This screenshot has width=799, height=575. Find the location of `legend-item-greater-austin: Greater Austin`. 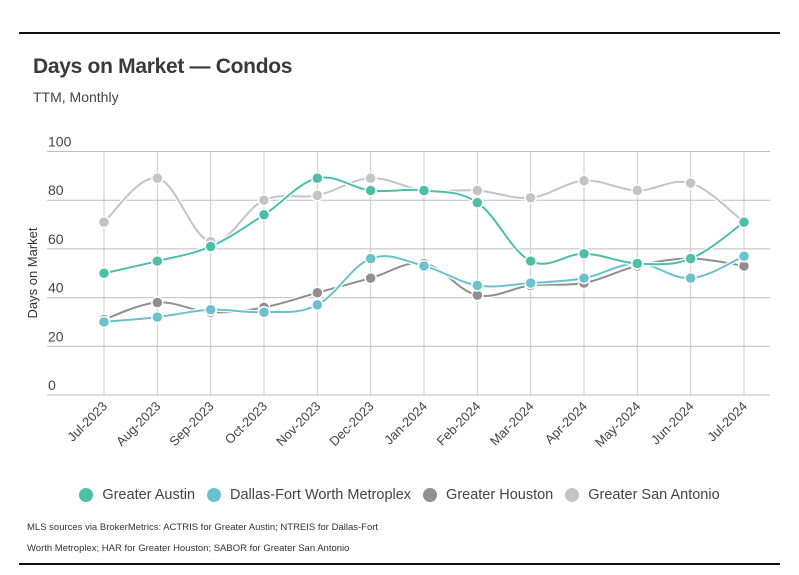

legend-item-greater-austin: Greater Austin is located at coordinates (137, 495).